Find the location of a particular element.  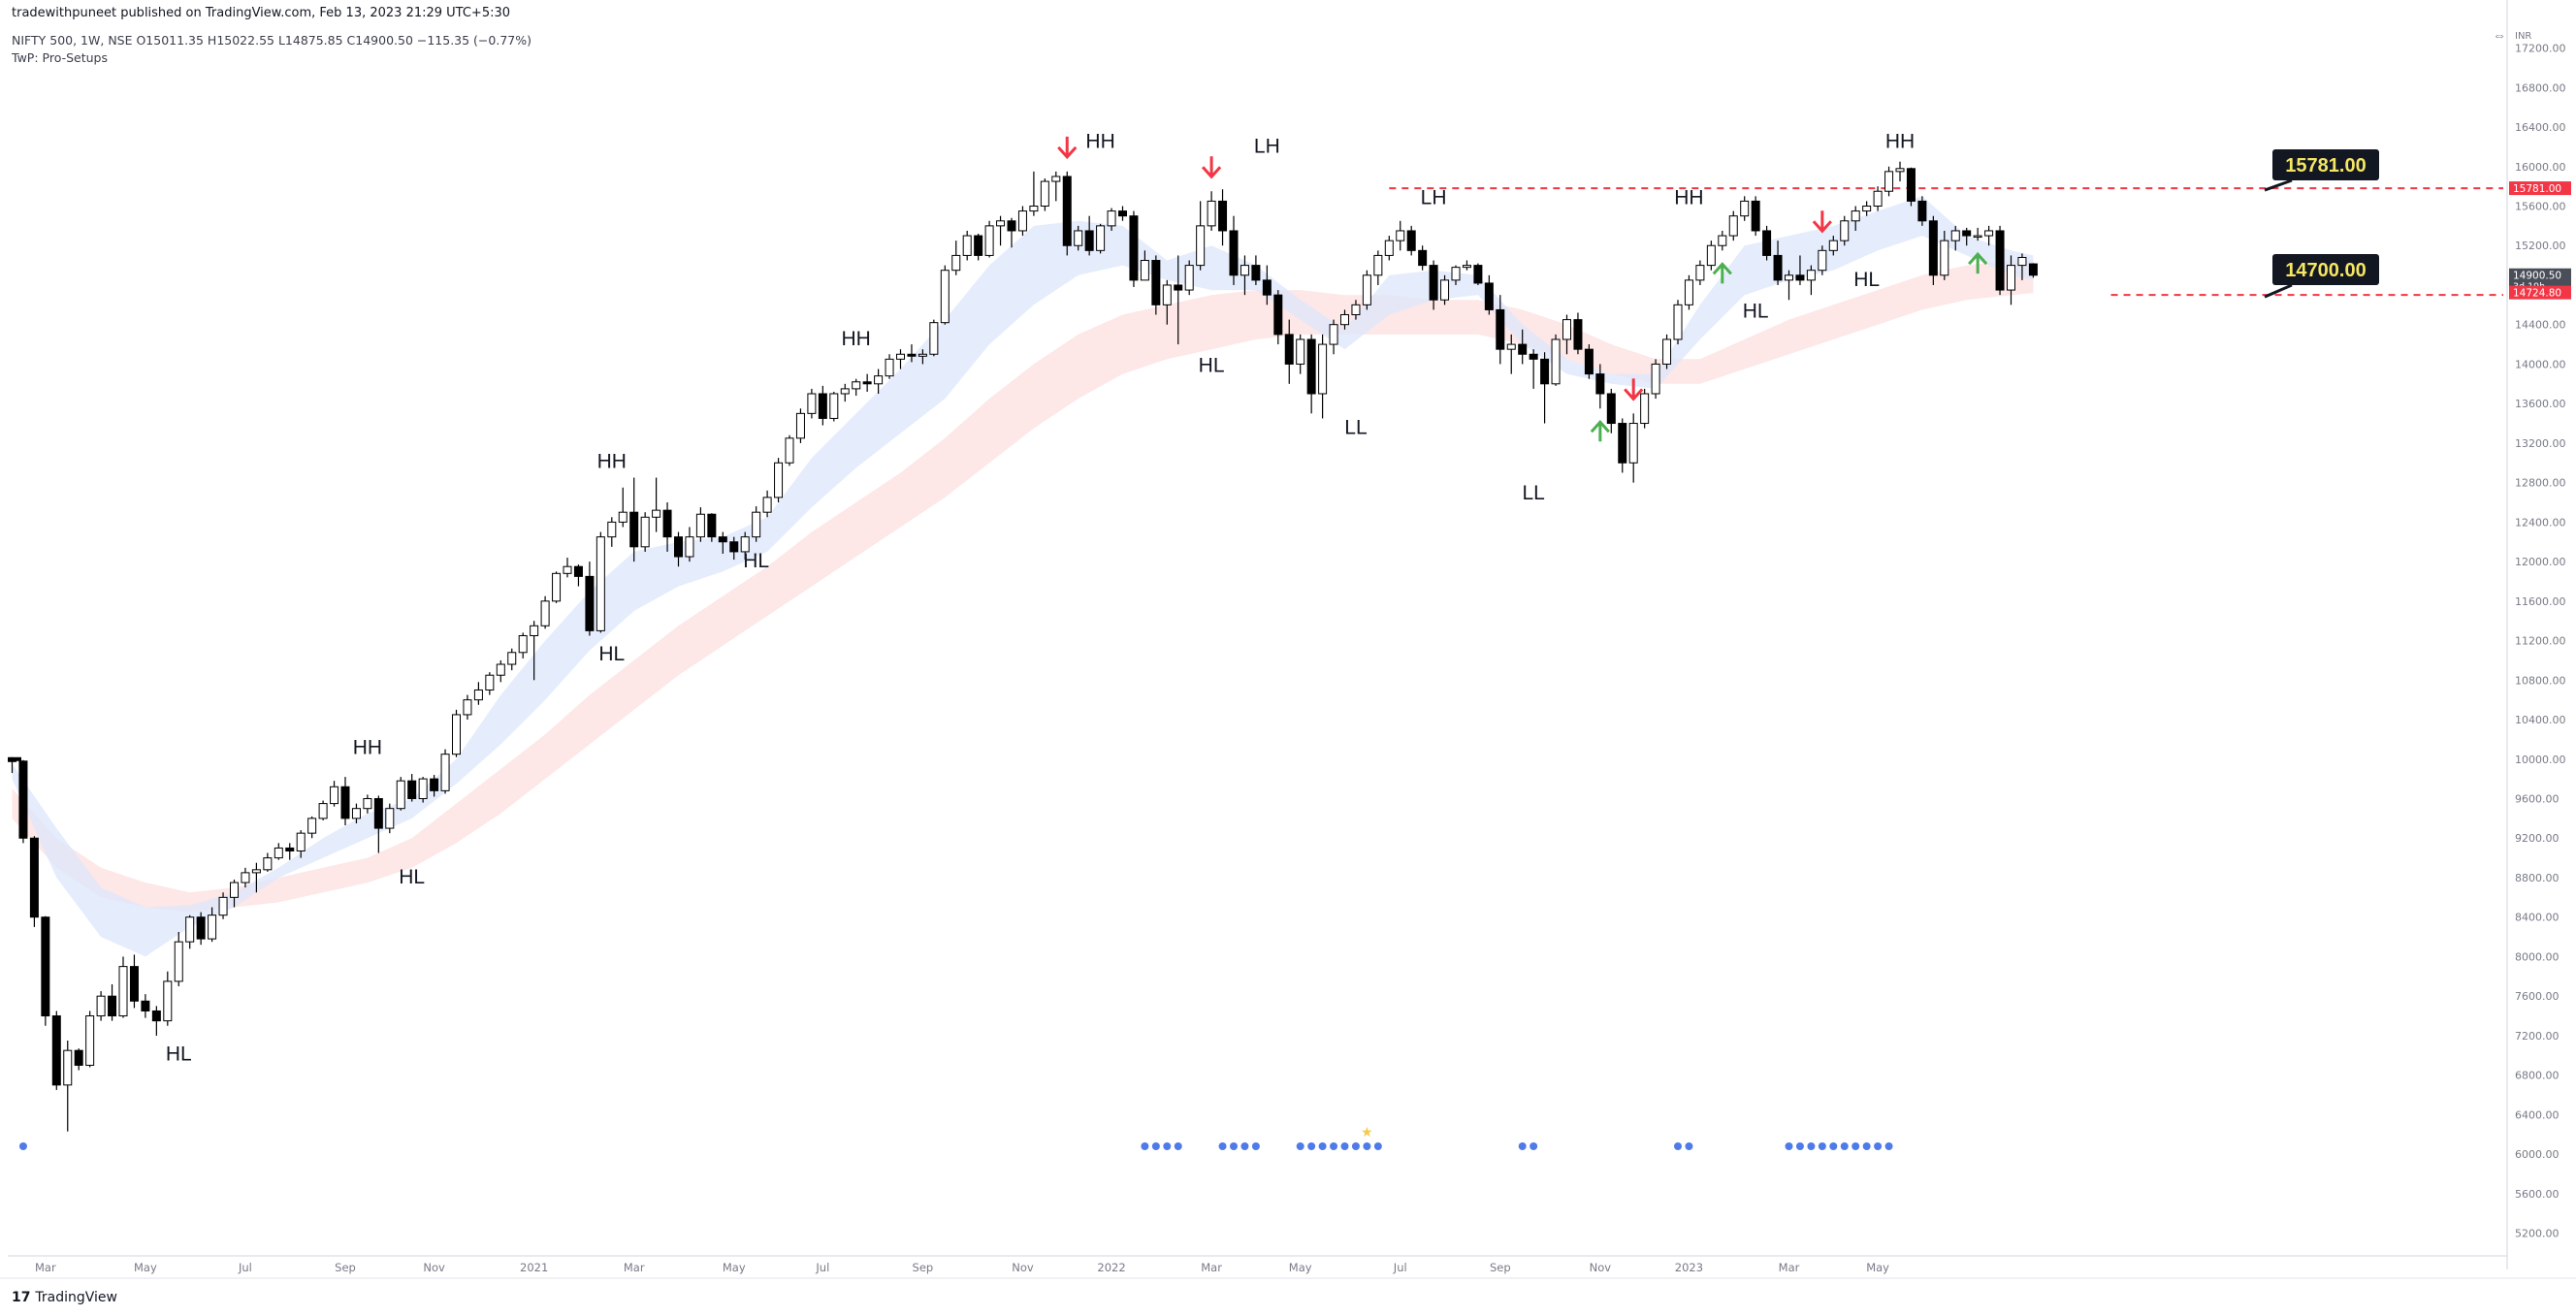

price-tick-label: 10000.00 is located at coordinates (2540, 760).